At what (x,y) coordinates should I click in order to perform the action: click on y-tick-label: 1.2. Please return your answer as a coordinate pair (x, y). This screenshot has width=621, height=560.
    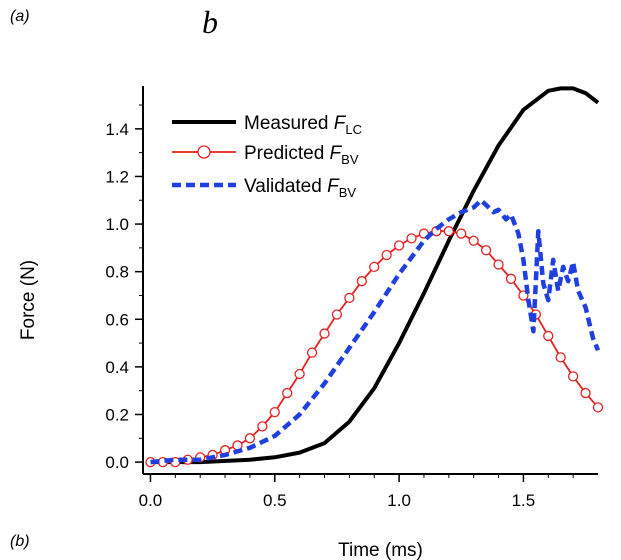
    Looking at the image, I should click on (117, 176).